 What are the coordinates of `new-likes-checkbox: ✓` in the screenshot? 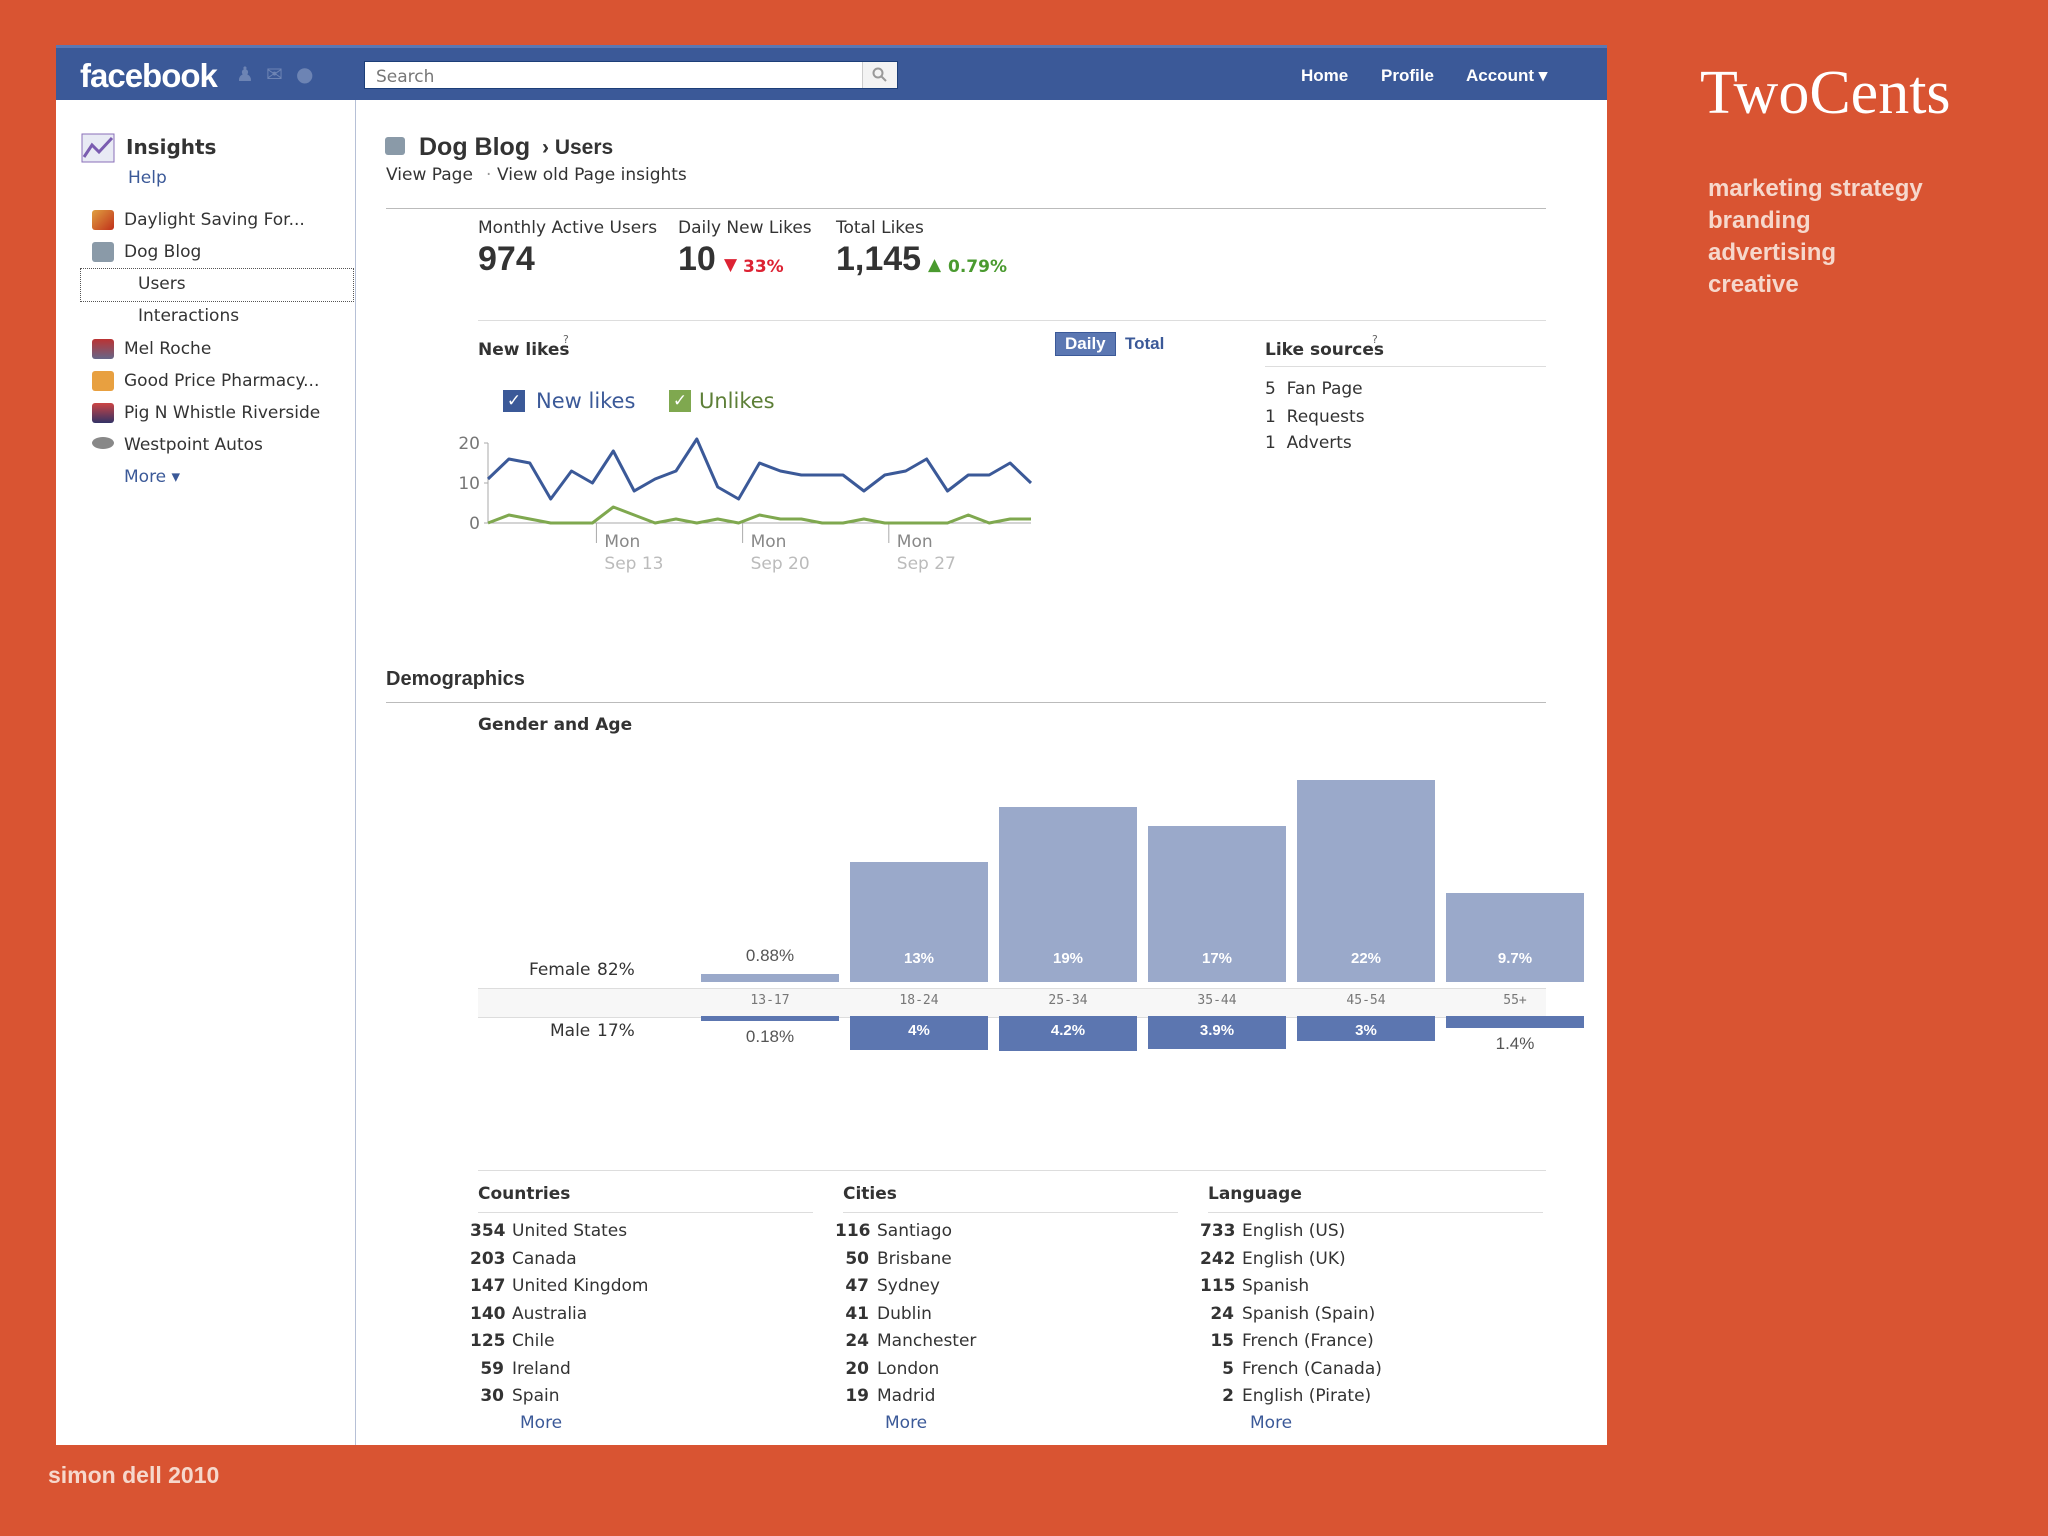 It's located at (514, 401).